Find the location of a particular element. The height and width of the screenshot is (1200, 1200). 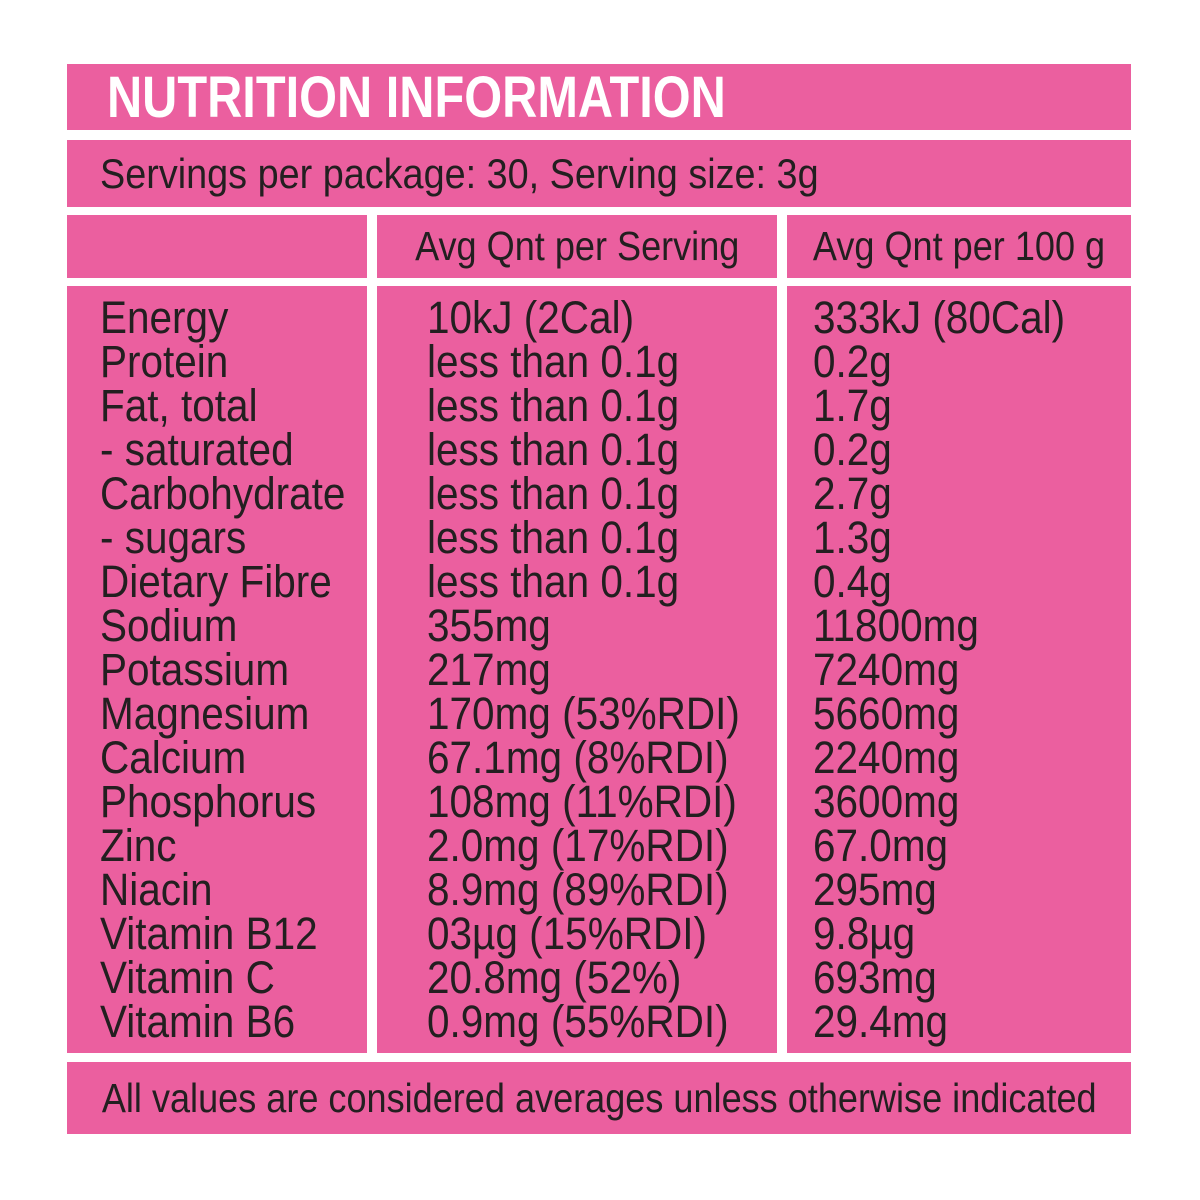

table-row-name: Dietary Fibre is located at coordinates (233, 581).